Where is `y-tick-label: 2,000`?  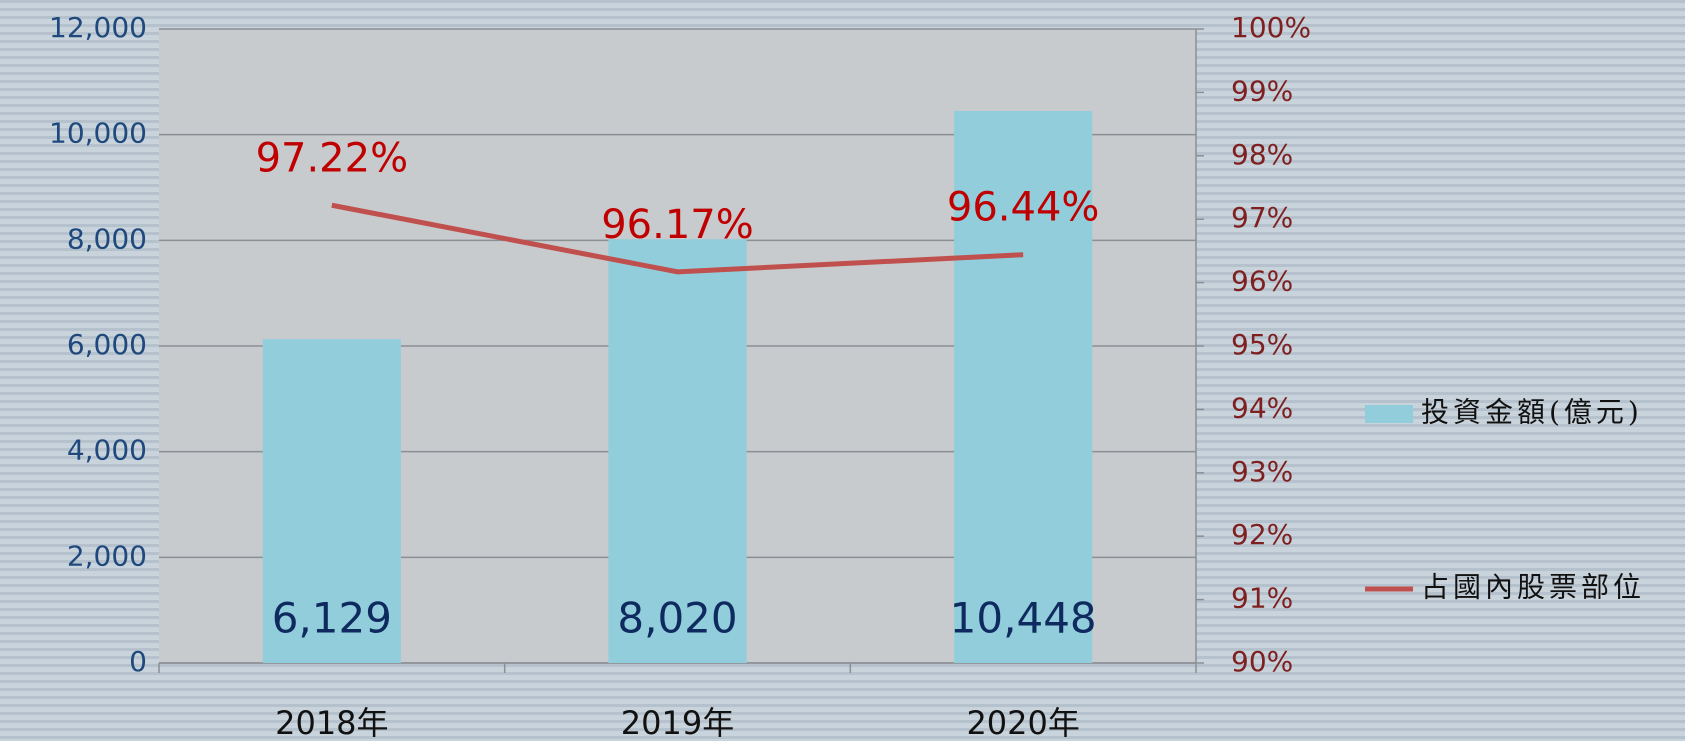 y-tick-label: 2,000 is located at coordinates (107, 555).